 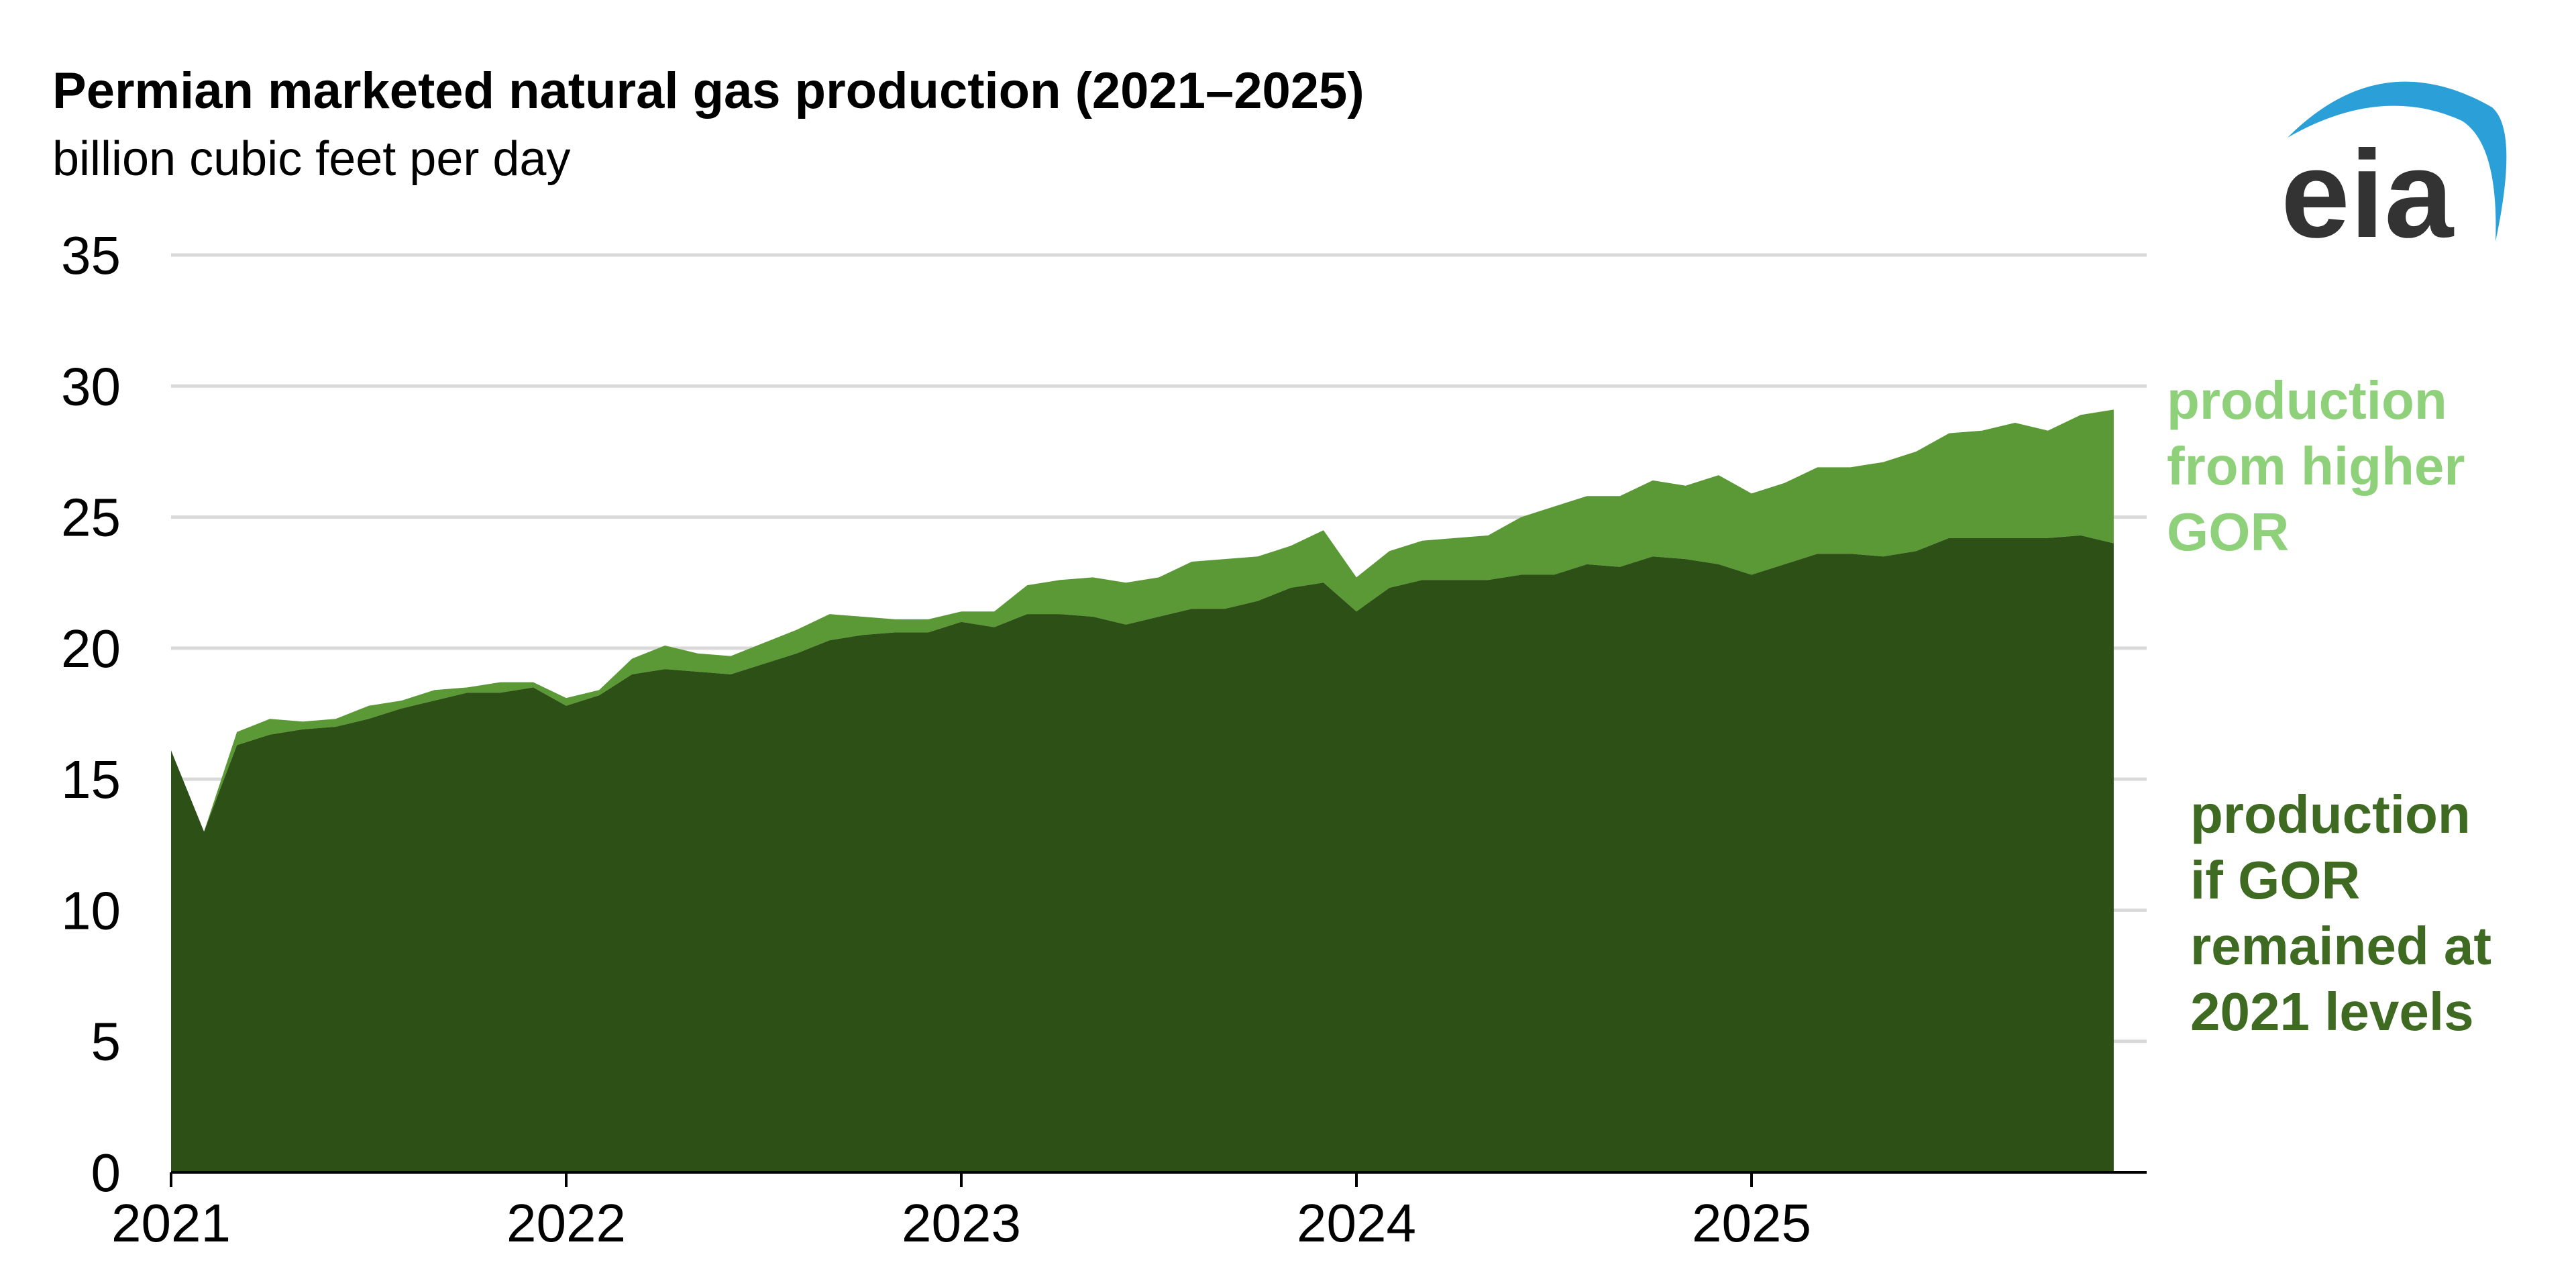 What do you see at coordinates (171, 1223) in the screenshot?
I see `x-tick-label: 2021` at bounding box center [171, 1223].